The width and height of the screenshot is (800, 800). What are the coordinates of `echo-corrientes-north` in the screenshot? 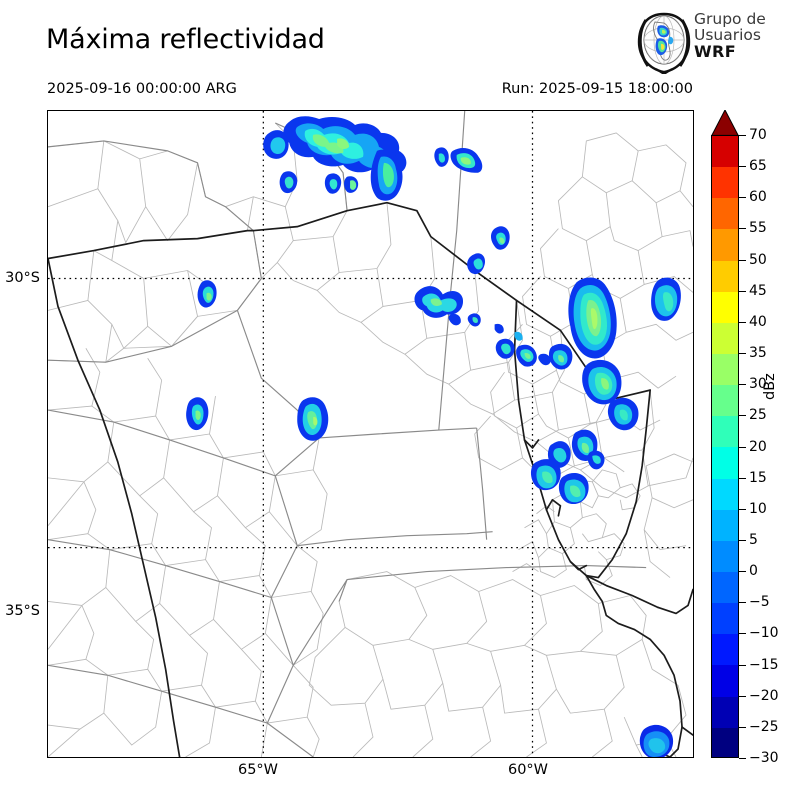 It's located at (472, 211).